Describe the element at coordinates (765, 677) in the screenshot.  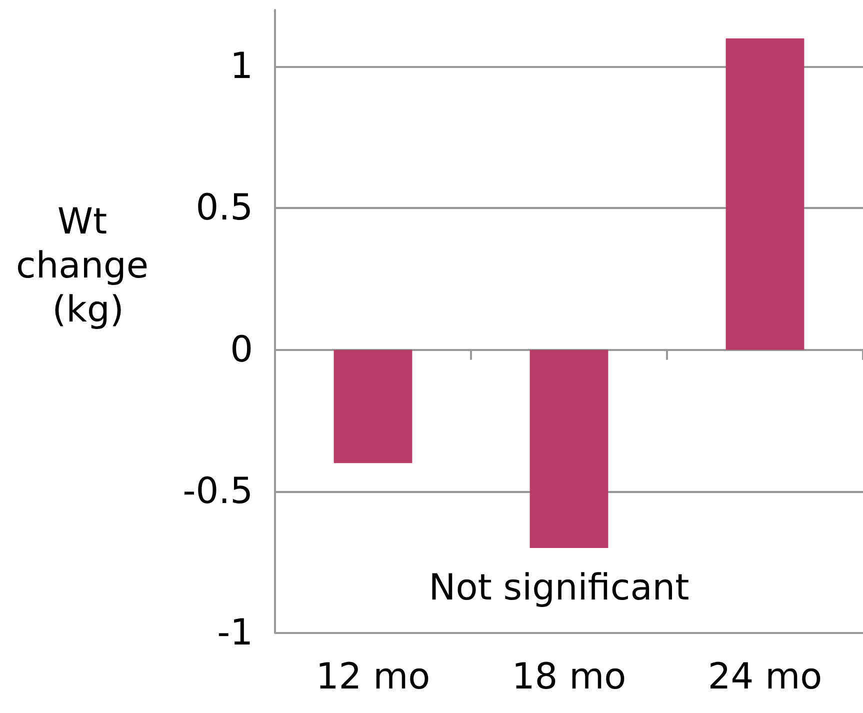
I see `x-tick-label: 24 mo` at that location.